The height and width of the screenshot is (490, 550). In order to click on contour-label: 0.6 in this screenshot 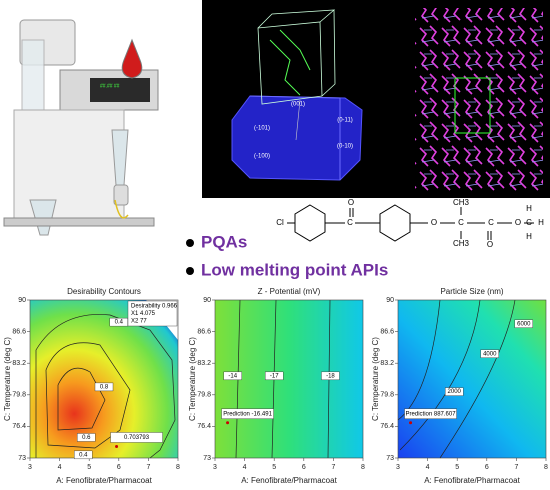, I will do `click(86, 438)`.